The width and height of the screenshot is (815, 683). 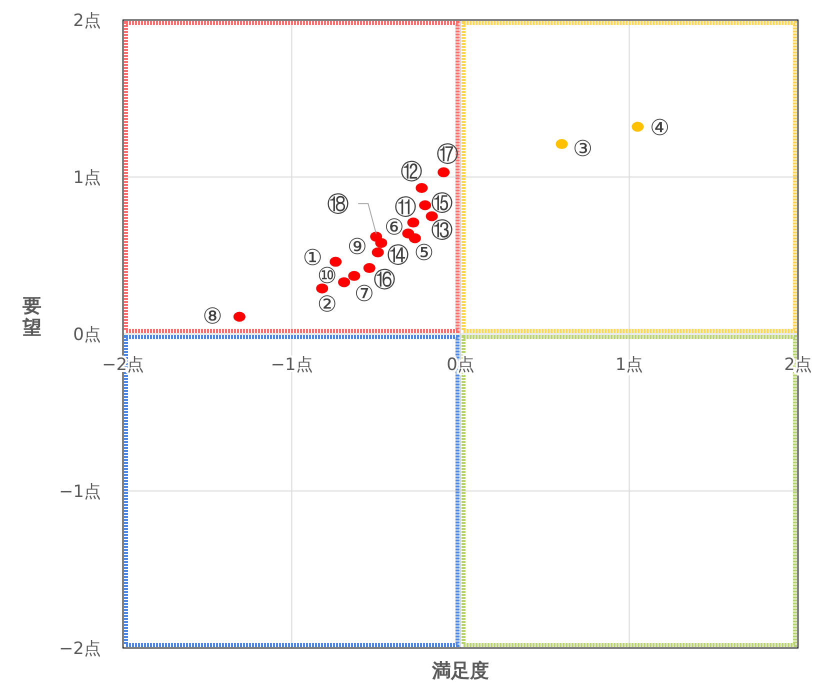 What do you see at coordinates (291, 365) in the screenshot?
I see `x-tick-label: −1点` at bounding box center [291, 365].